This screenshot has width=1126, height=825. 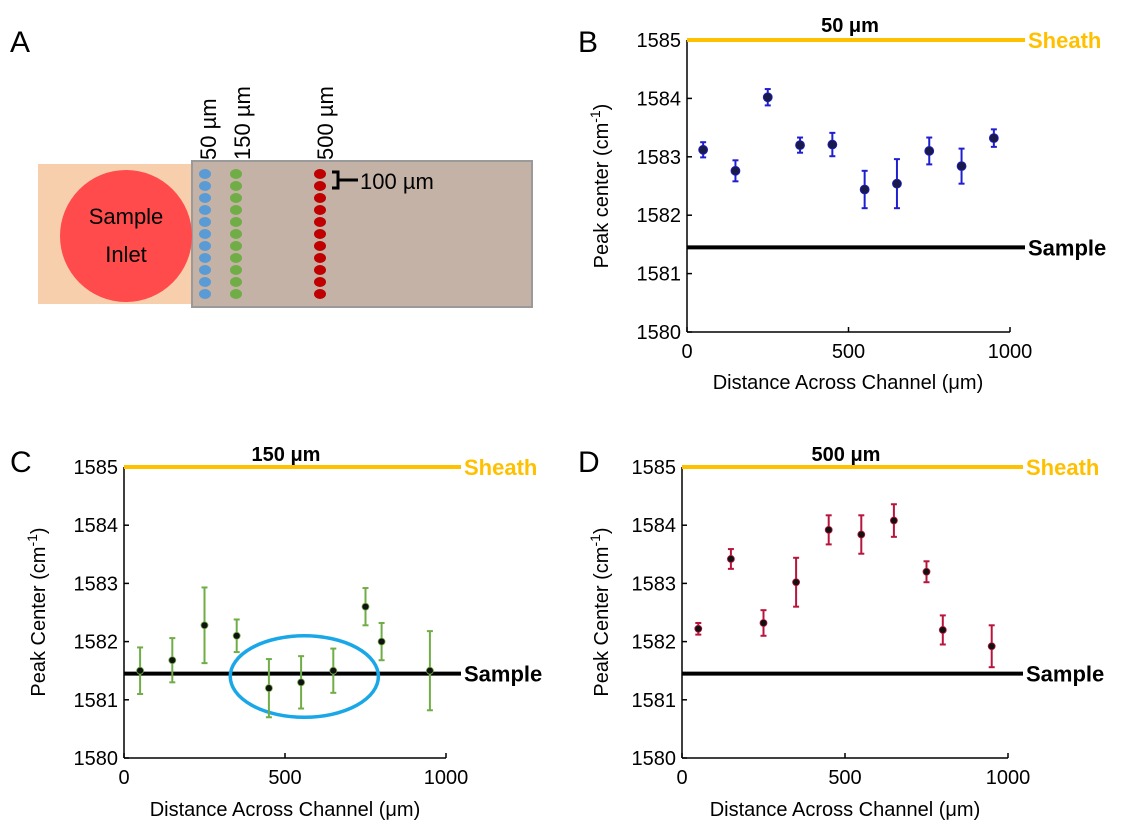 I want to click on y-tick-label-b: 1580, so click(x=659, y=333).